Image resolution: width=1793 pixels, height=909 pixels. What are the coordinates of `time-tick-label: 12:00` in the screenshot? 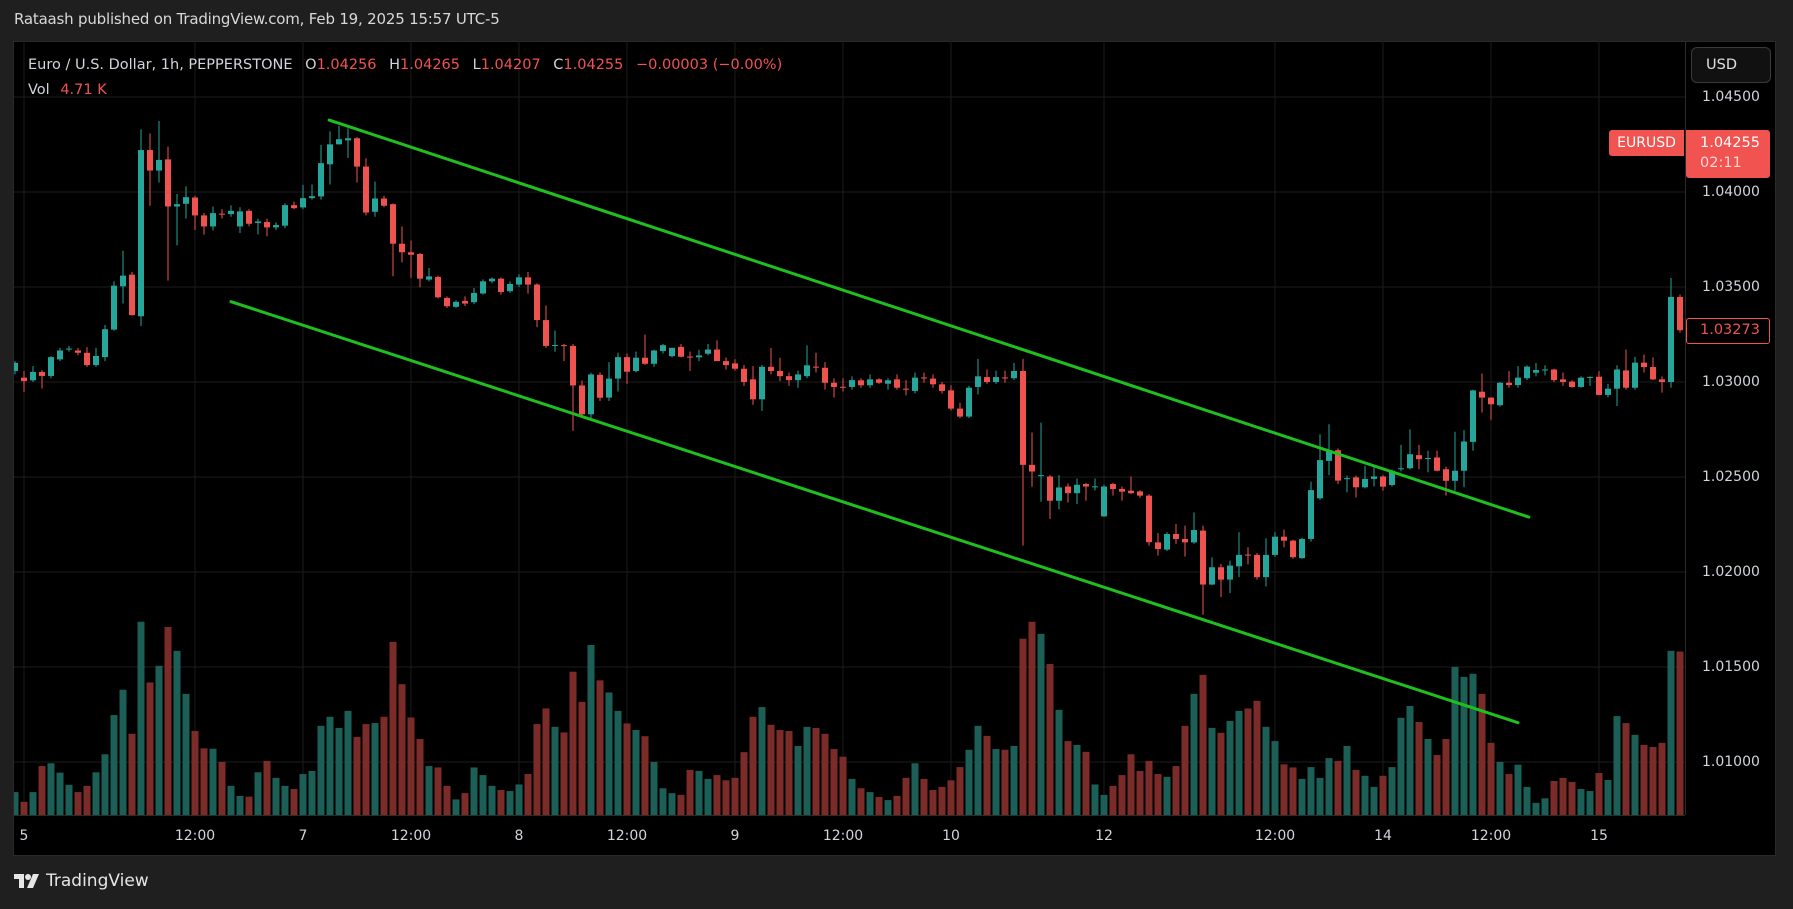 It's located at (843, 836).